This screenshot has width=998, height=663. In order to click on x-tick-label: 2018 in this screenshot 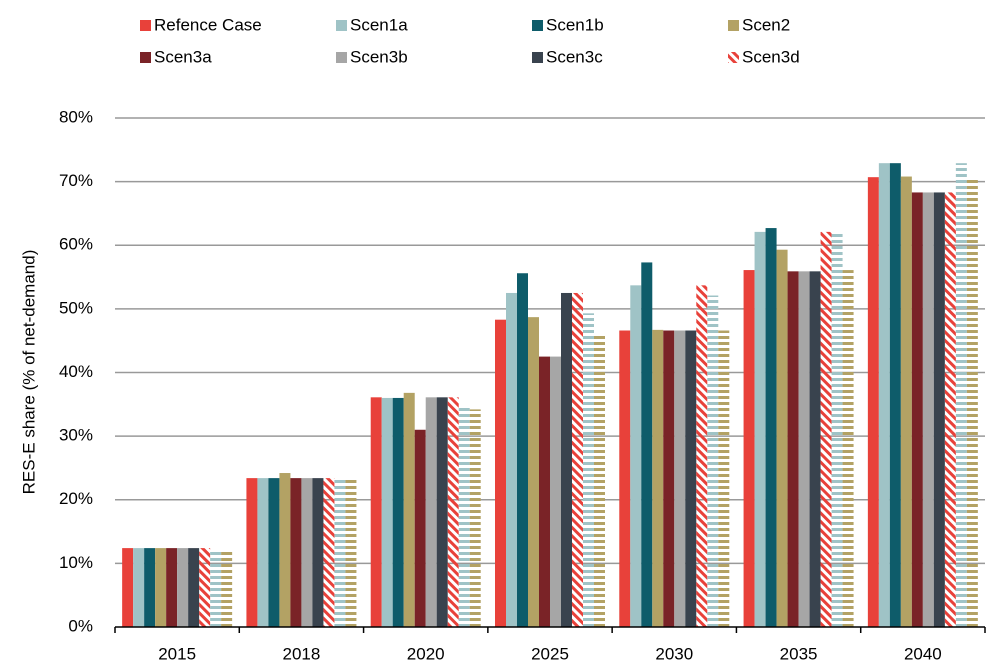, I will do `click(302, 653)`.